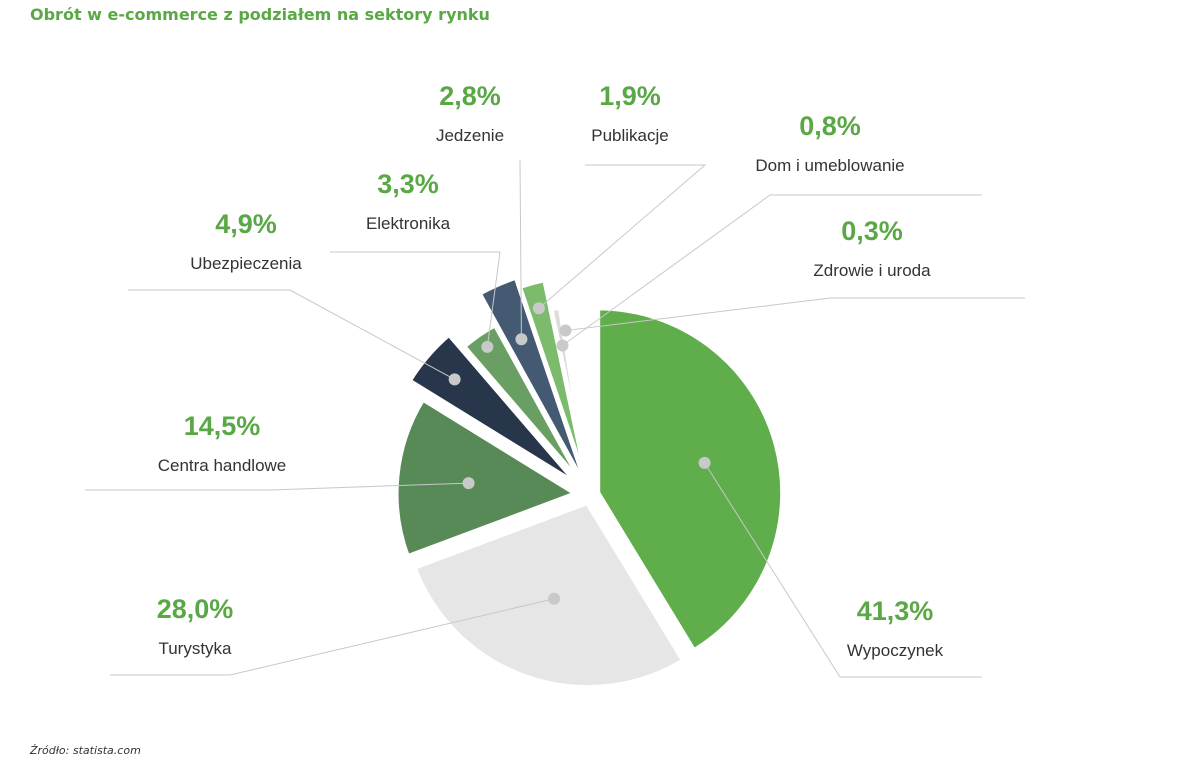  What do you see at coordinates (630, 96) in the screenshot?
I see `slice-value-label: 1,9%` at bounding box center [630, 96].